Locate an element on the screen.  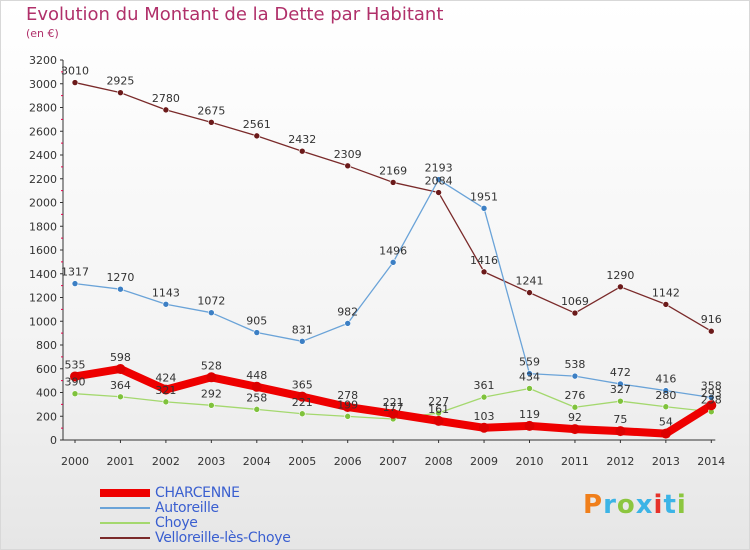
data-label: 1069 is located at coordinates (575, 301).